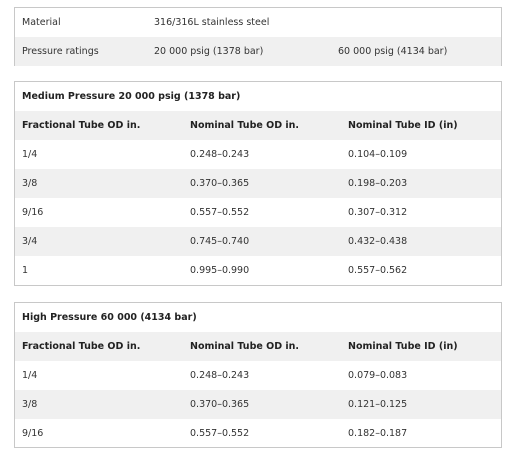 The image size is (507, 454). What do you see at coordinates (109, 317) in the screenshot?
I see `table-title: High Pressure 60 000 (4134 bar)` at bounding box center [109, 317].